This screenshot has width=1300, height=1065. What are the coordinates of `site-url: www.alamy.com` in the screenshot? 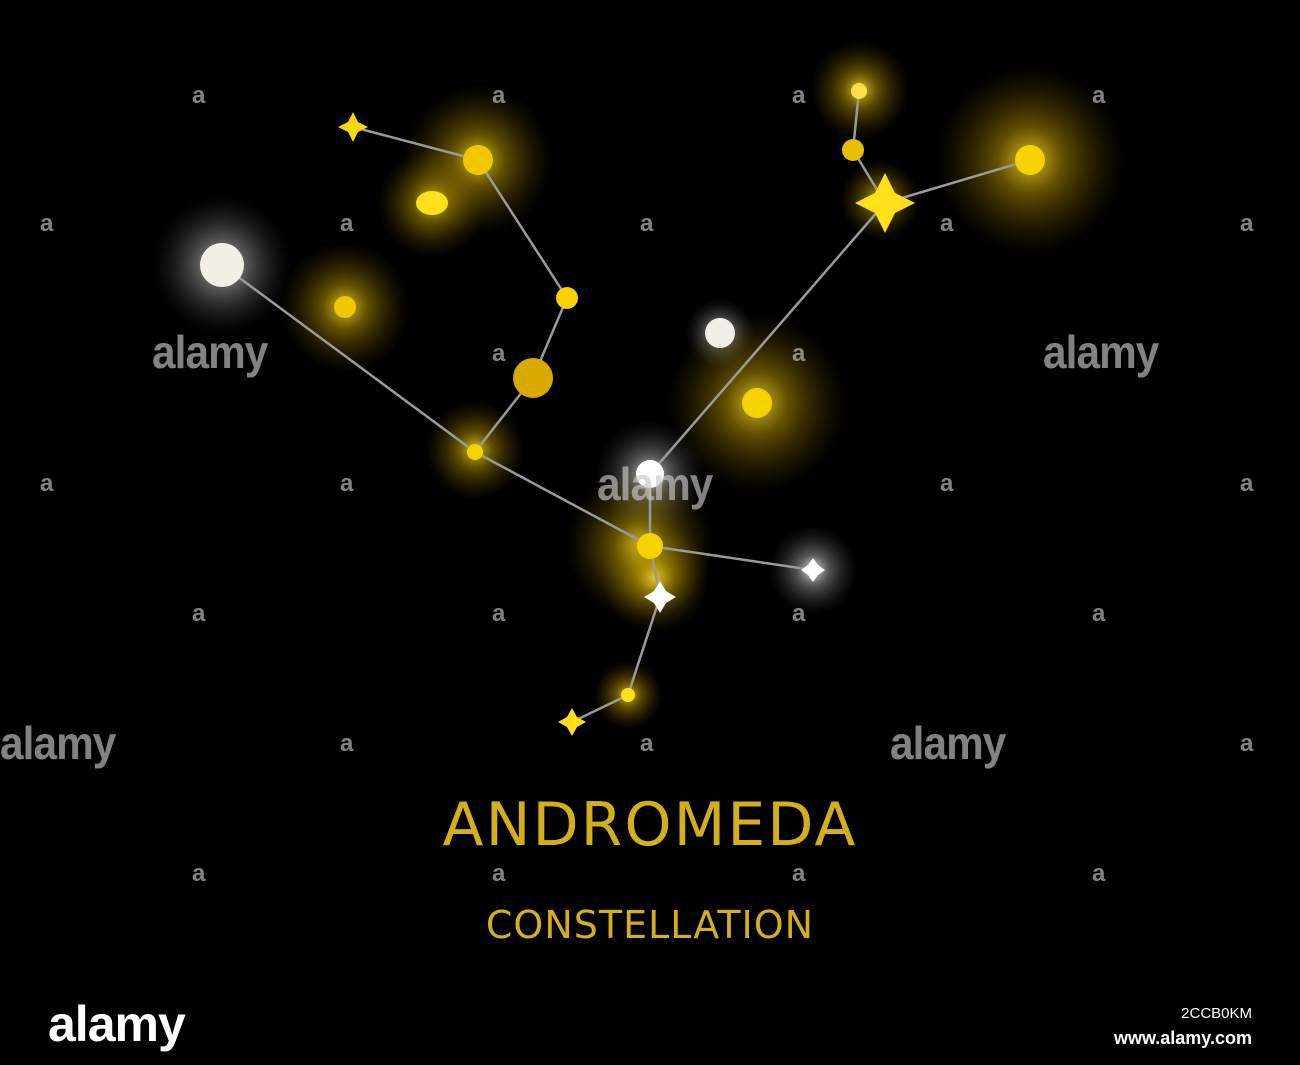 It's located at (1182, 1038).